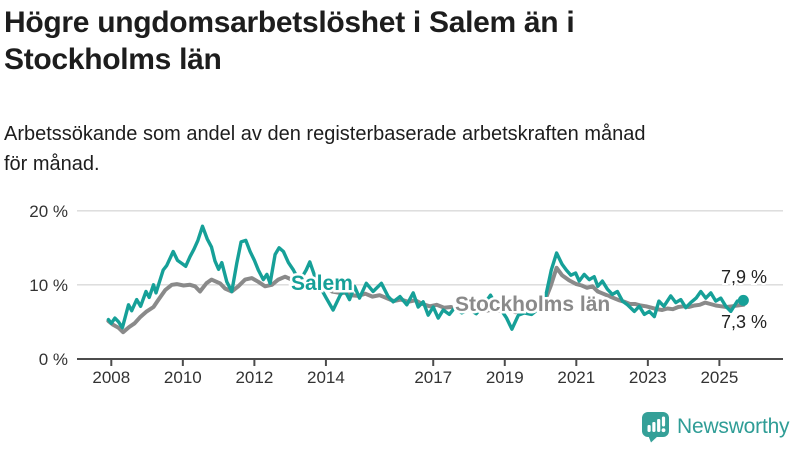 The height and width of the screenshot is (450, 800). I want to click on stockholm-end-value-label: 7,3 %, so click(744, 322).